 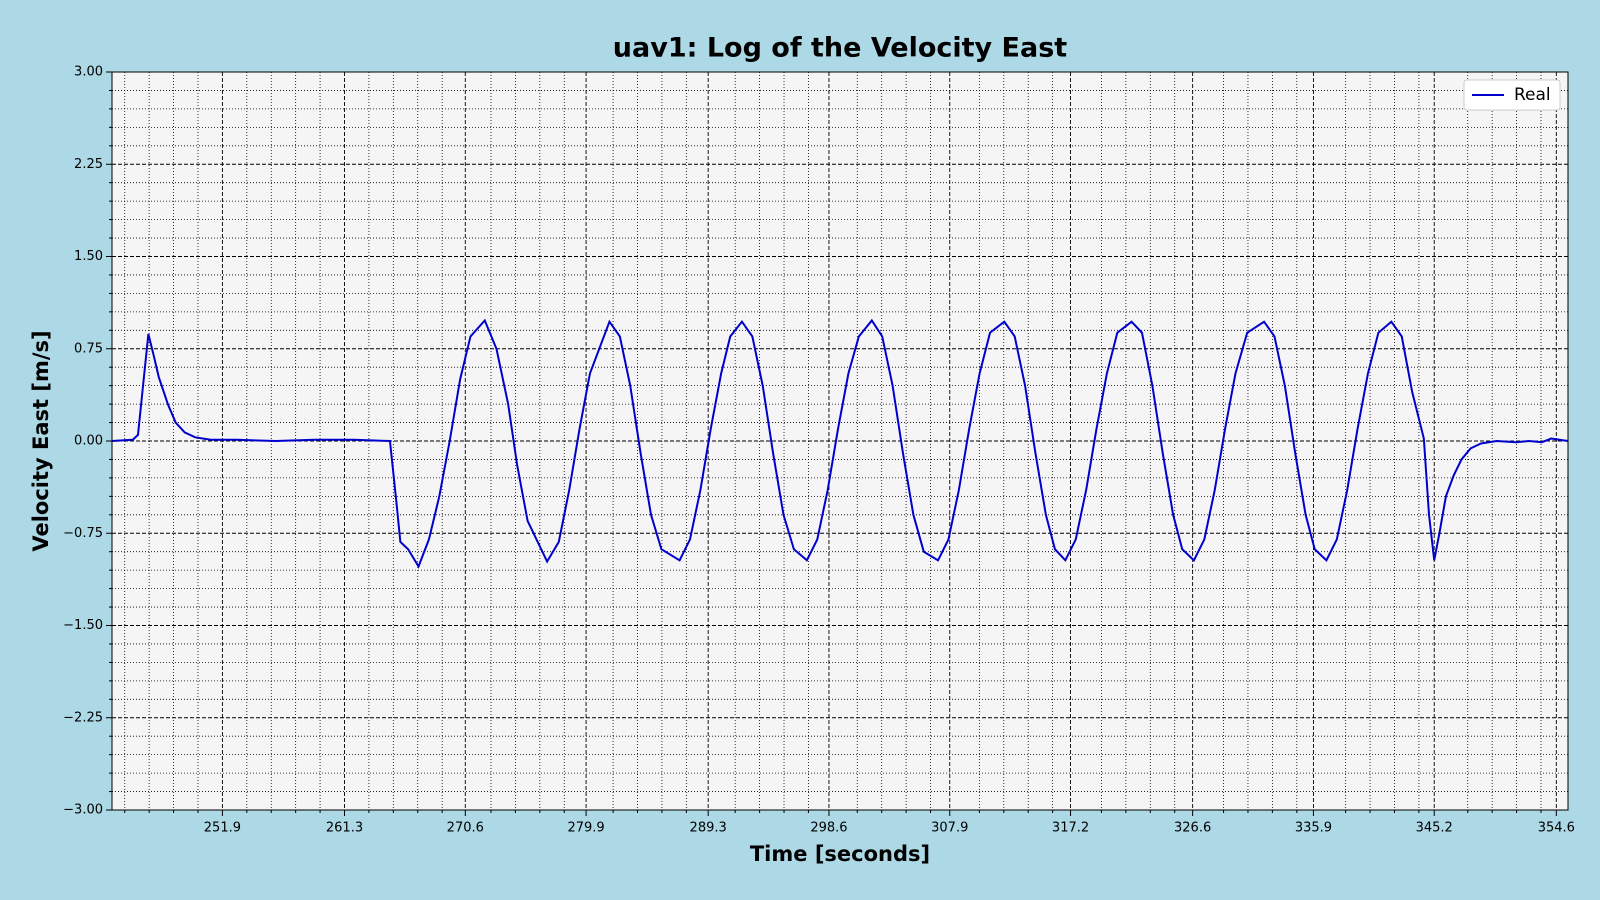 What do you see at coordinates (828, 828) in the screenshot?
I see `x-tick-label: 298.6` at bounding box center [828, 828].